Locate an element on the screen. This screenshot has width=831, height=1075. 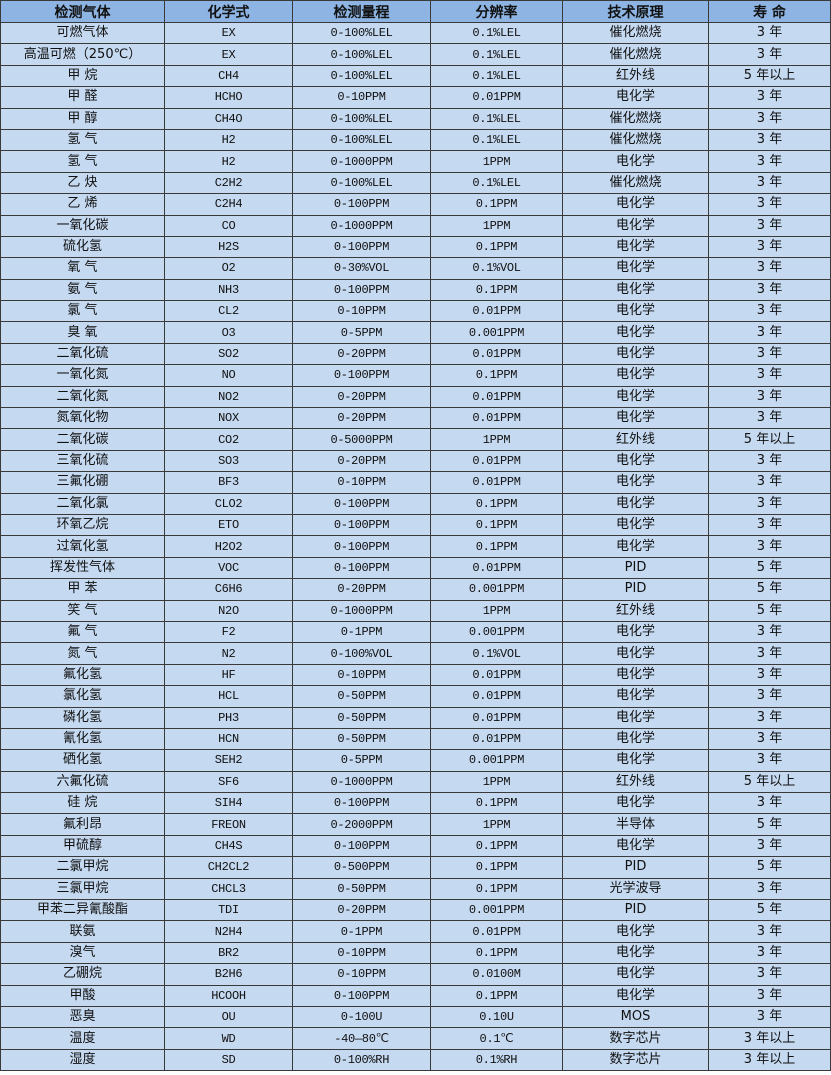
cell-formula: CH4 is located at coordinates (228, 76).